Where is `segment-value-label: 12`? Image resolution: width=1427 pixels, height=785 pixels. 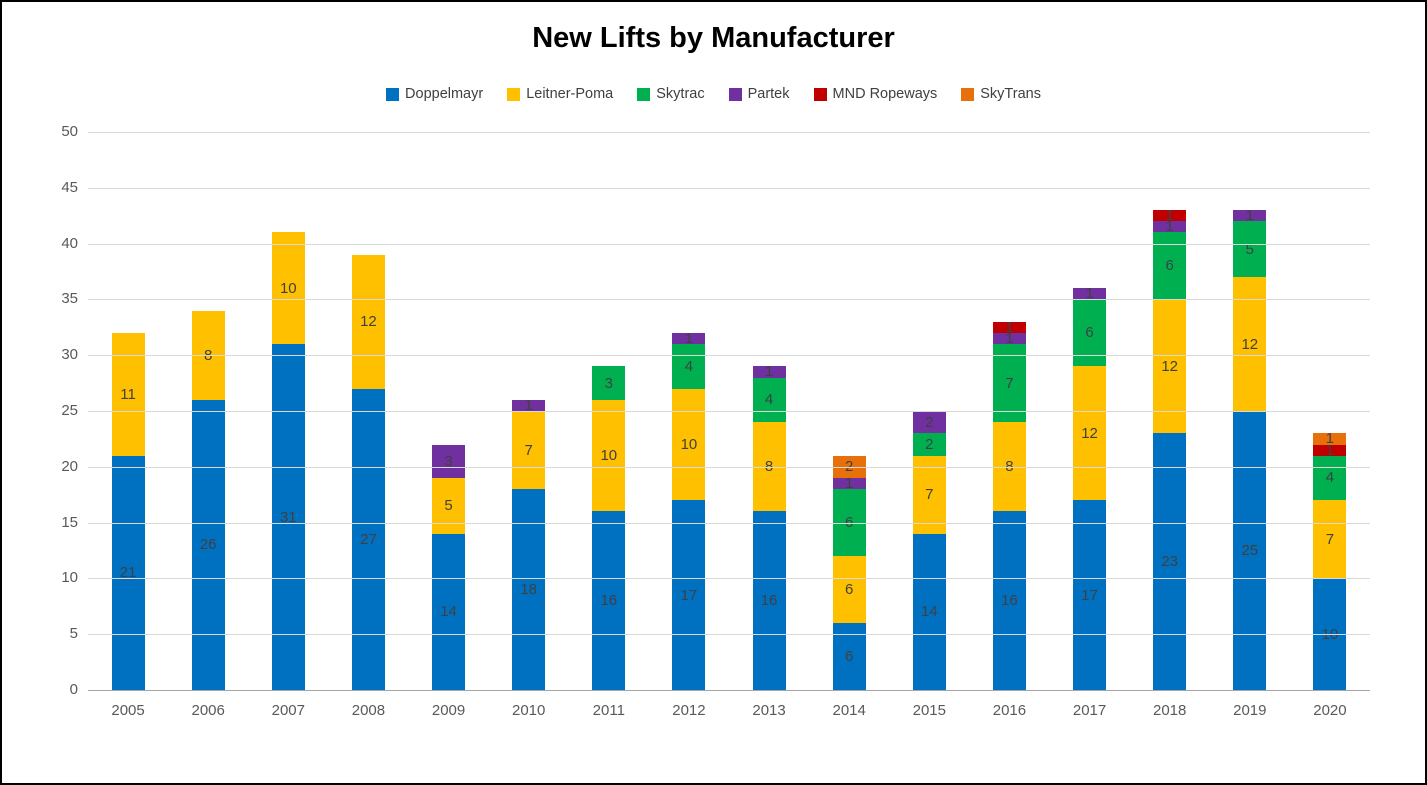 segment-value-label: 12 is located at coordinates (1250, 344).